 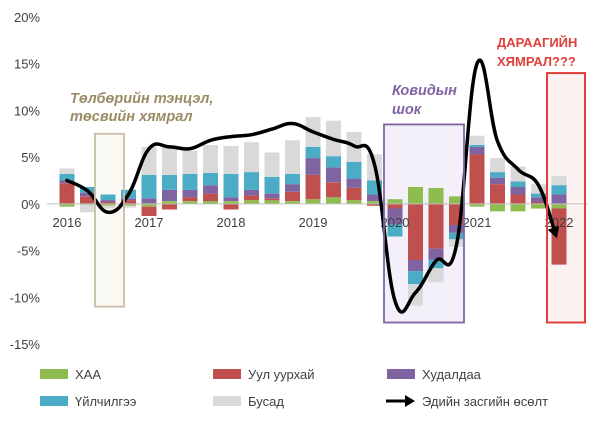 I want to click on annotation-balance-crisis-line1: Төлбөрийн тэнцэл,, so click(x=141, y=99).